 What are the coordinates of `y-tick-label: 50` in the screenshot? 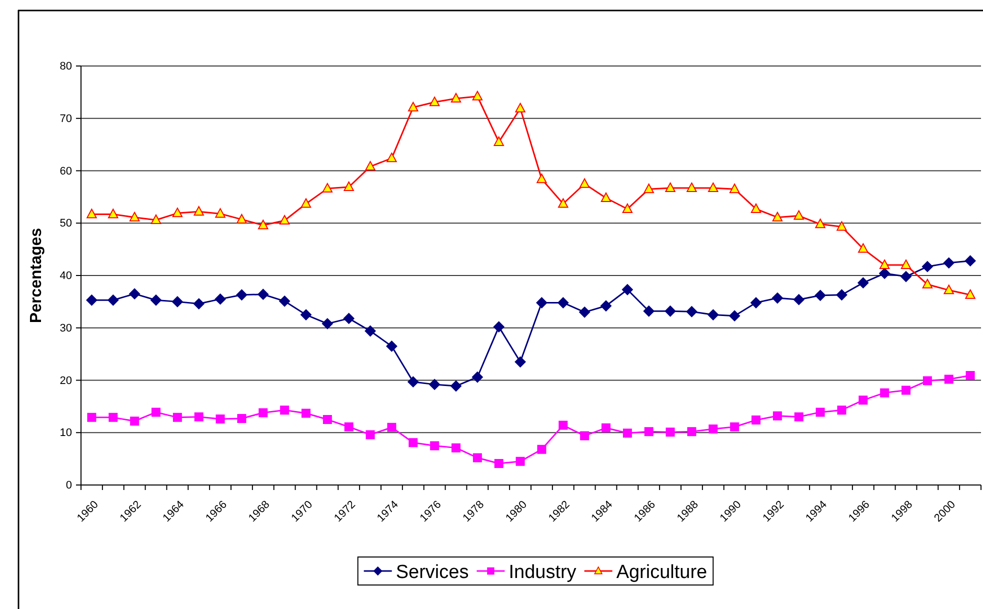 It's located at (66, 224).